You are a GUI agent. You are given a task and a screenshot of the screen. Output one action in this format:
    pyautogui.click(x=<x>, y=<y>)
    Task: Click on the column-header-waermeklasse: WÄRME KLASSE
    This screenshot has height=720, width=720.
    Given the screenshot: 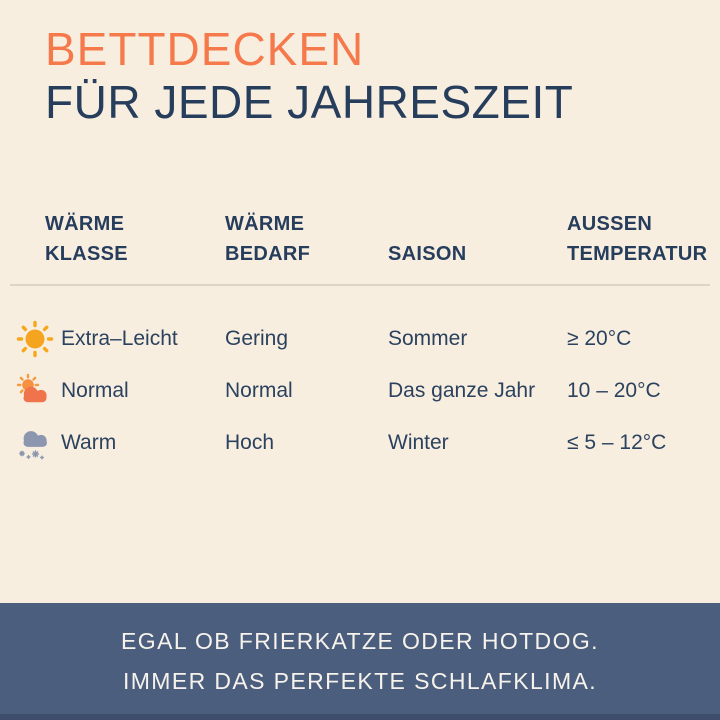 What is the action you would take?
    pyautogui.click(x=86, y=239)
    